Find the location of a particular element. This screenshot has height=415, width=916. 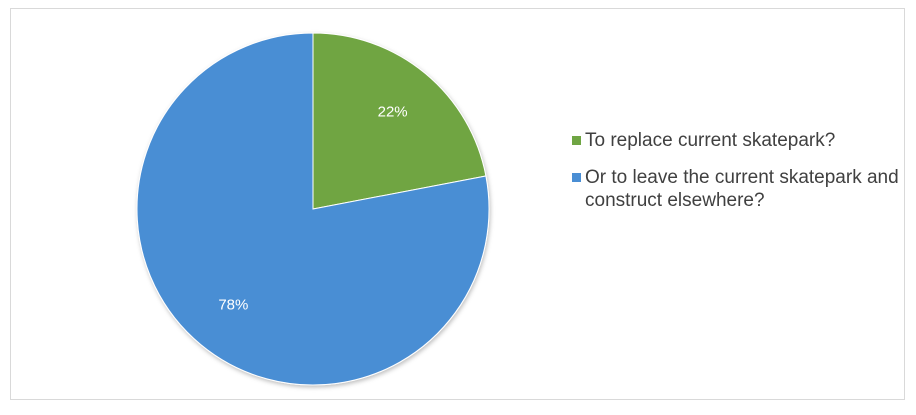

data-label-replace: 22% is located at coordinates (393, 112).